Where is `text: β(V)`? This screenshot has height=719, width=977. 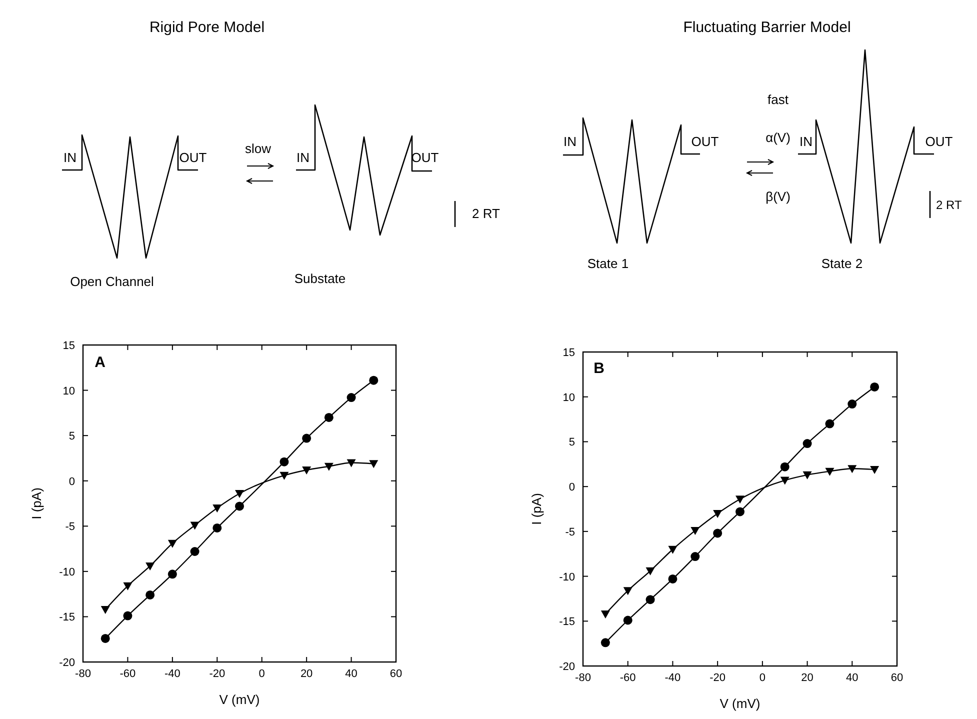
text: β(V) is located at coordinates (778, 196).